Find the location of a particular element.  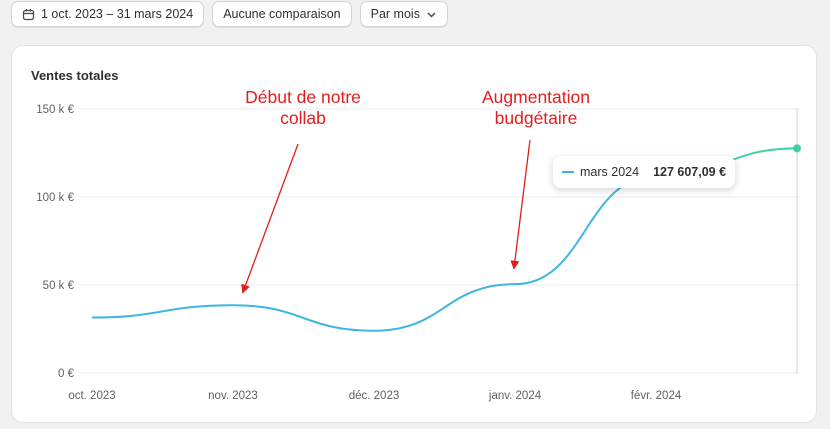

annotation-arrow-budget is located at coordinates (520, 204).